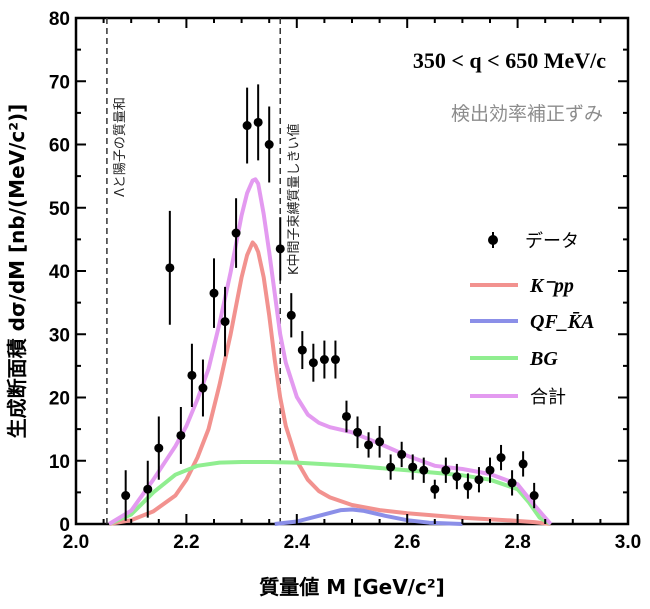 This screenshot has width=650, height=609. I want to click on y-tick-label: 50, so click(59, 209).